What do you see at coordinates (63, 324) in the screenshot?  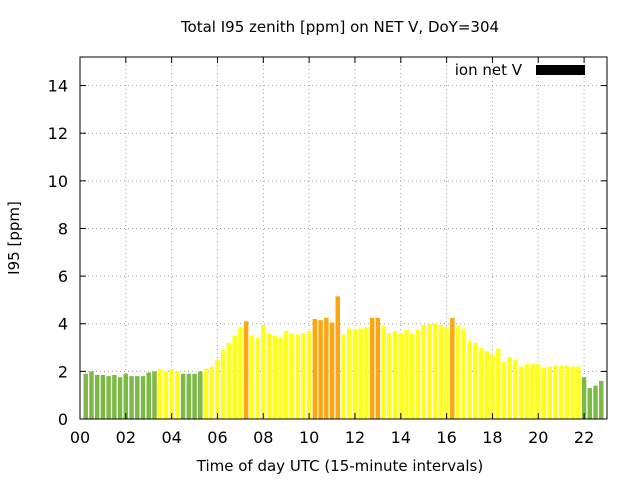 I see `y-tick-label: 4` at bounding box center [63, 324].